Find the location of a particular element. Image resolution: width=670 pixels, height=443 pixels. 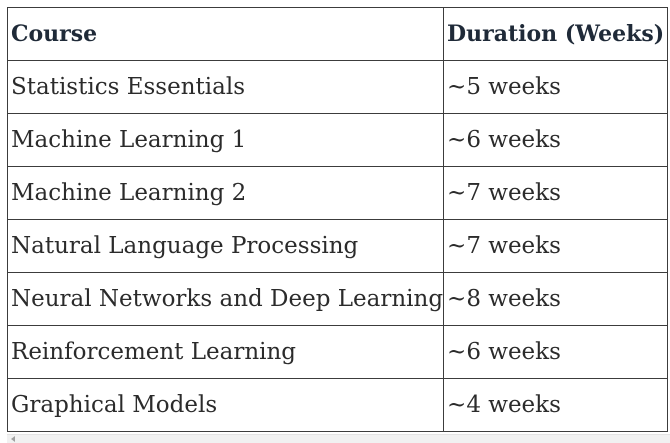

table-row: Machine Learning 1 ~6 weeks is located at coordinates (337, 140).